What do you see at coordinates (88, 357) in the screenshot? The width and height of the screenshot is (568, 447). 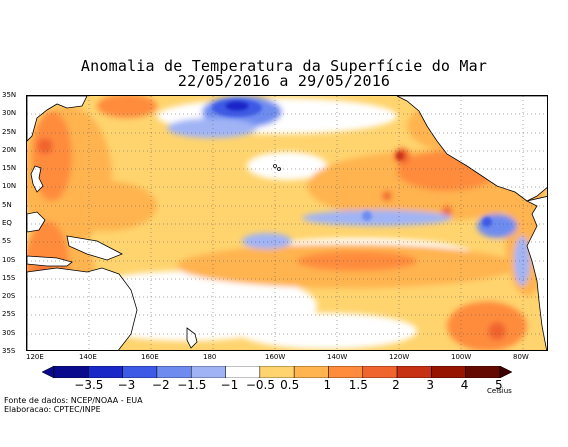 I see `lon-label: 140E` at bounding box center [88, 357].